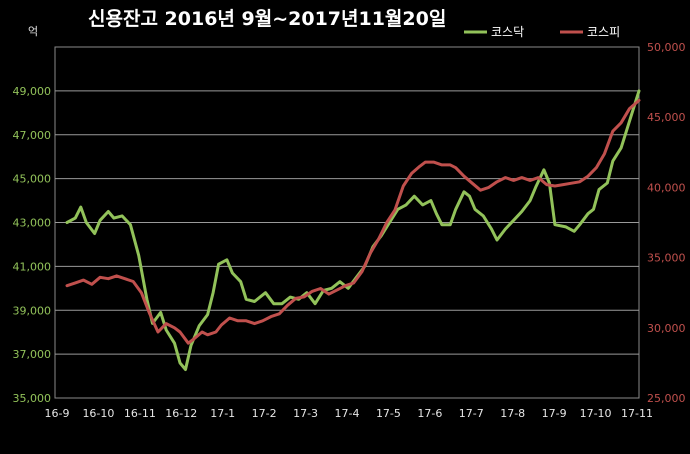 The height and width of the screenshot is (454, 690). Describe the element at coordinates (32, 398) in the screenshot. I see `y-left-tick-label: 35,000` at that location.